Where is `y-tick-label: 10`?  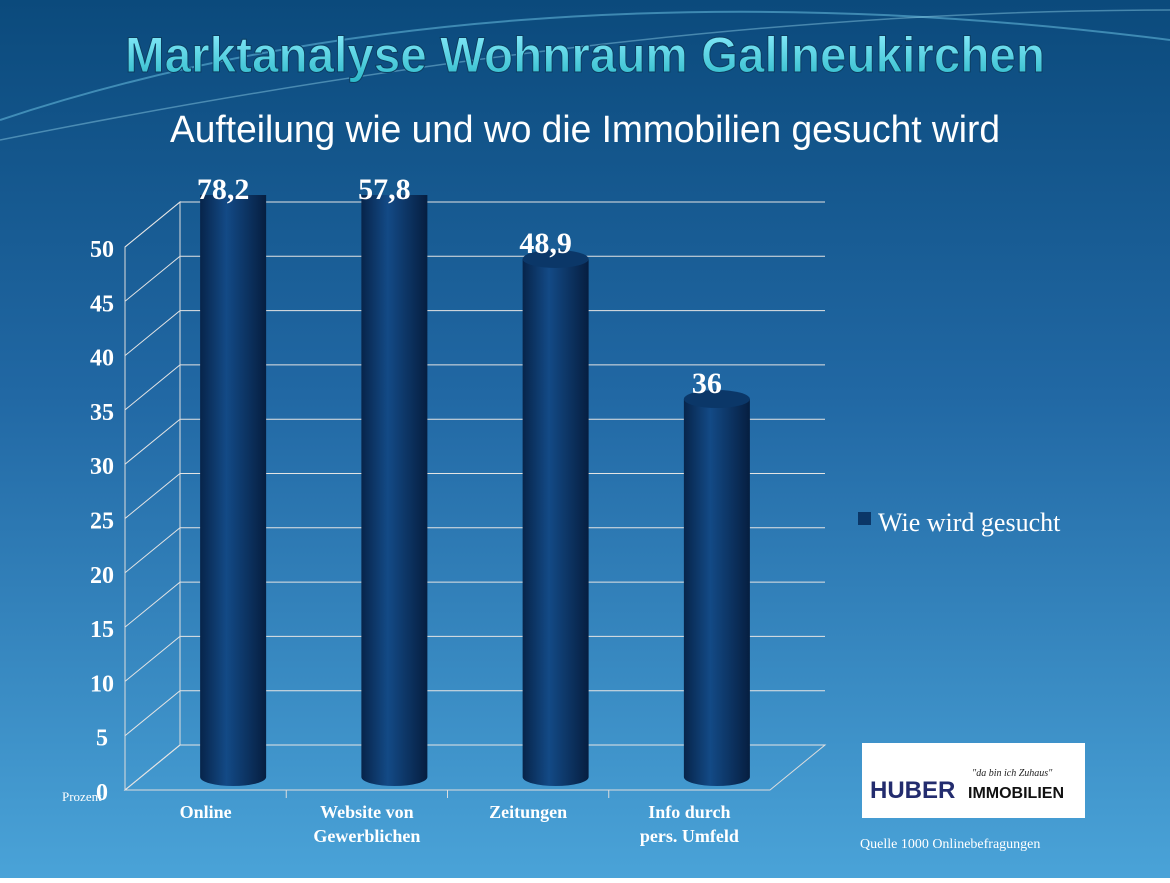
y-tick-label: 10 is located at coordinates (102, 684).